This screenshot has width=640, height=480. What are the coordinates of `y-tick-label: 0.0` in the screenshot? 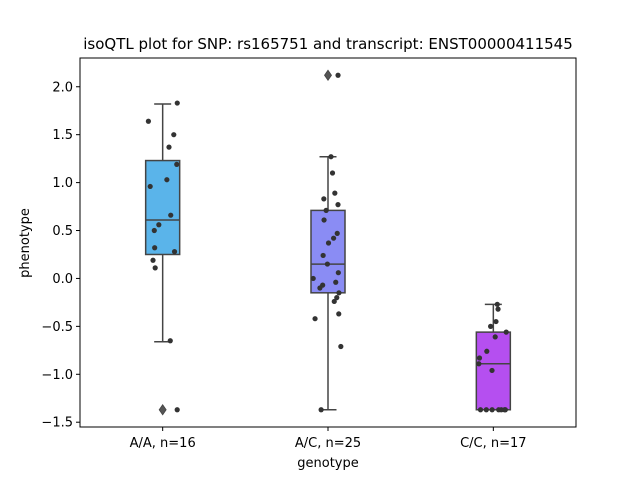 It's located at (62, 279).